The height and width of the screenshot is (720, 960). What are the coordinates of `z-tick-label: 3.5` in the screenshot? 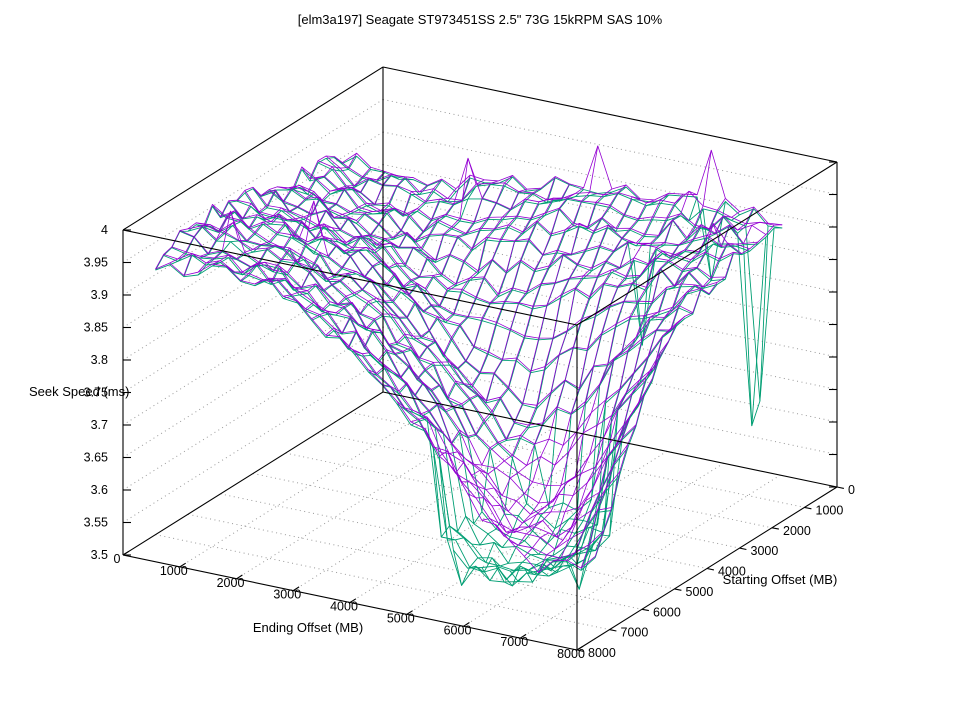 It's located at (99, 555).